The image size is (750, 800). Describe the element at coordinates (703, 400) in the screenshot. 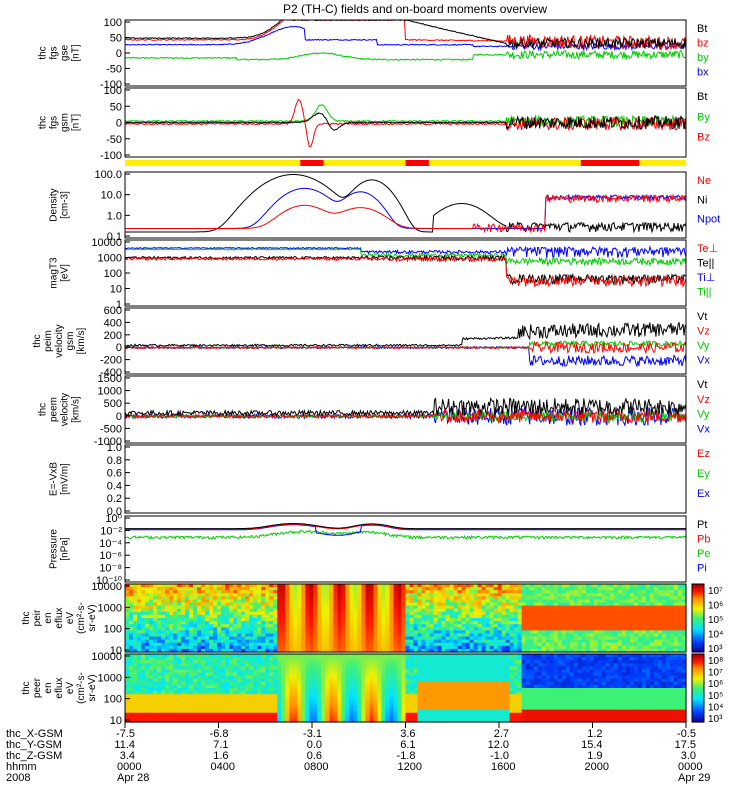

I see `legend-entry: Vz` at that location.